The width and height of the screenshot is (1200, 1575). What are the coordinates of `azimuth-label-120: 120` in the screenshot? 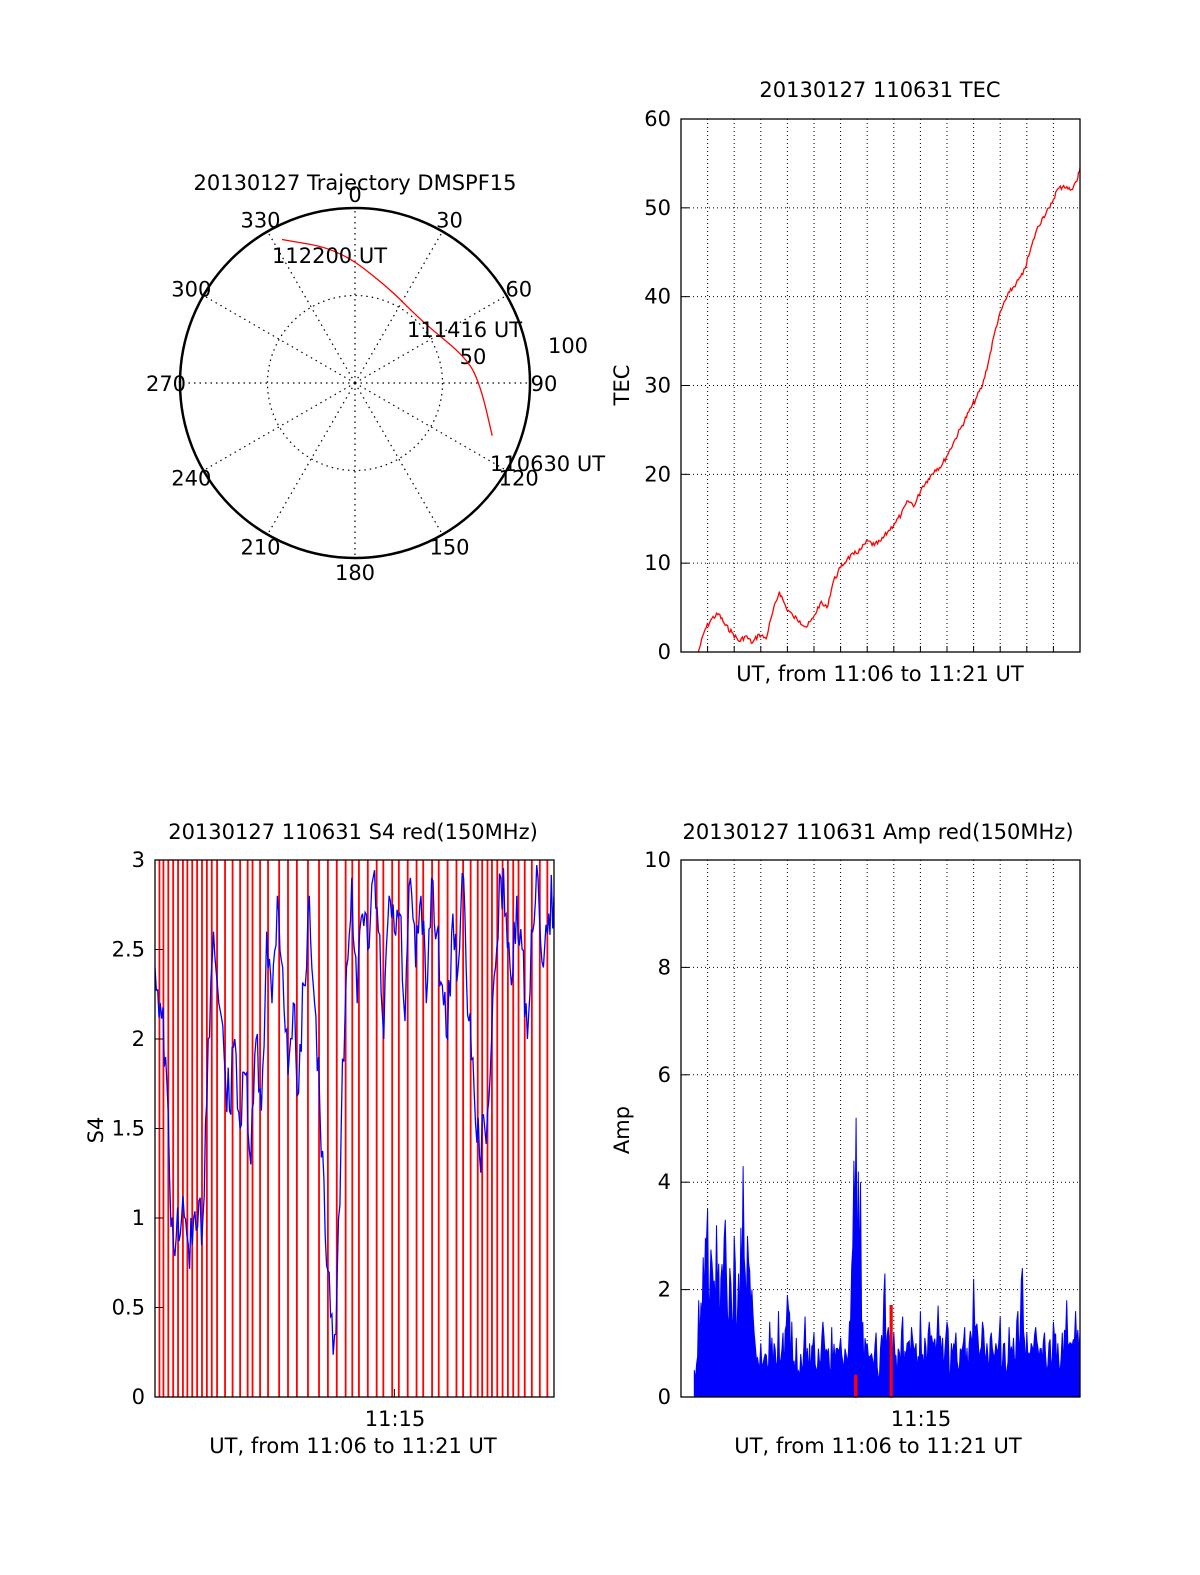 It's located at (519, 479).